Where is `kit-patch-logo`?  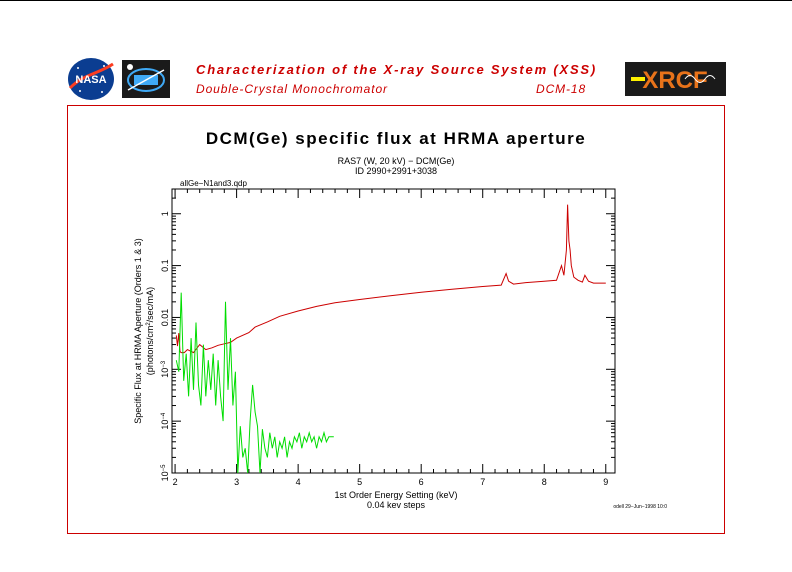
kit-patch-logo is located at coordinates (146, 79).